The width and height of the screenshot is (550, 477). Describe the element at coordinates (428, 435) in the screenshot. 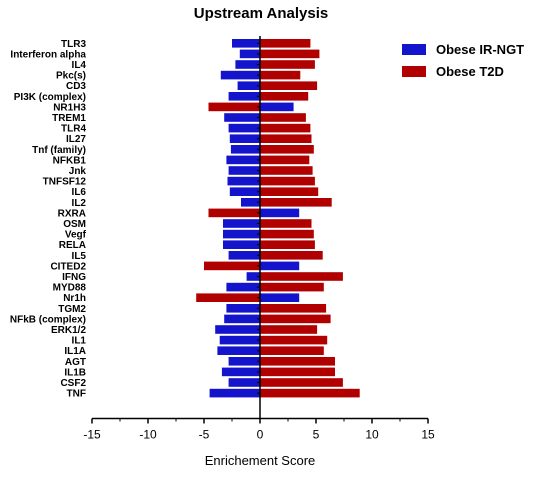

I see `x-tick-label: 15` at that location.